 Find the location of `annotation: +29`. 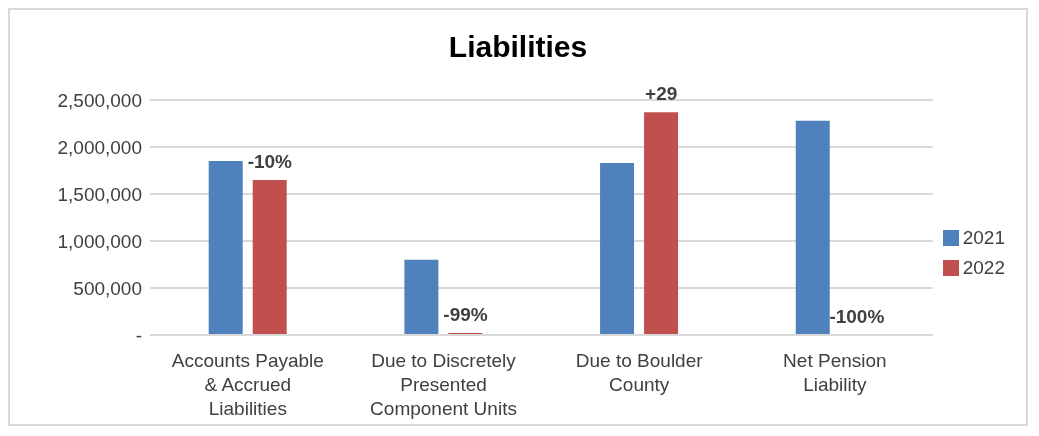

annotation: +29 is located at coordinates (661, 94).